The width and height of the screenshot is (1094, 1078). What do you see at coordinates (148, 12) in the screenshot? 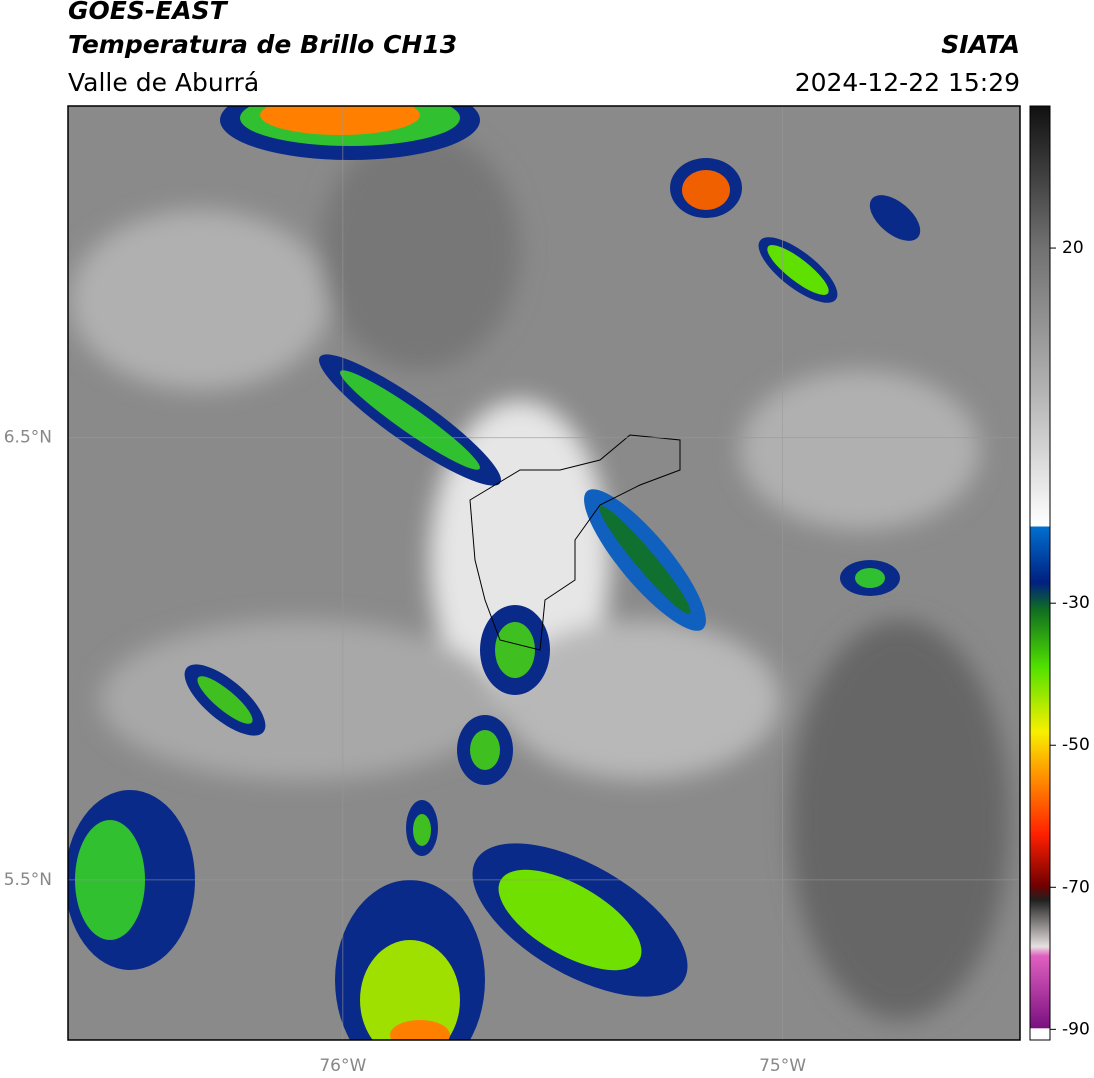
I see `title: GOES-EAST` at bounding box center [148, 12].